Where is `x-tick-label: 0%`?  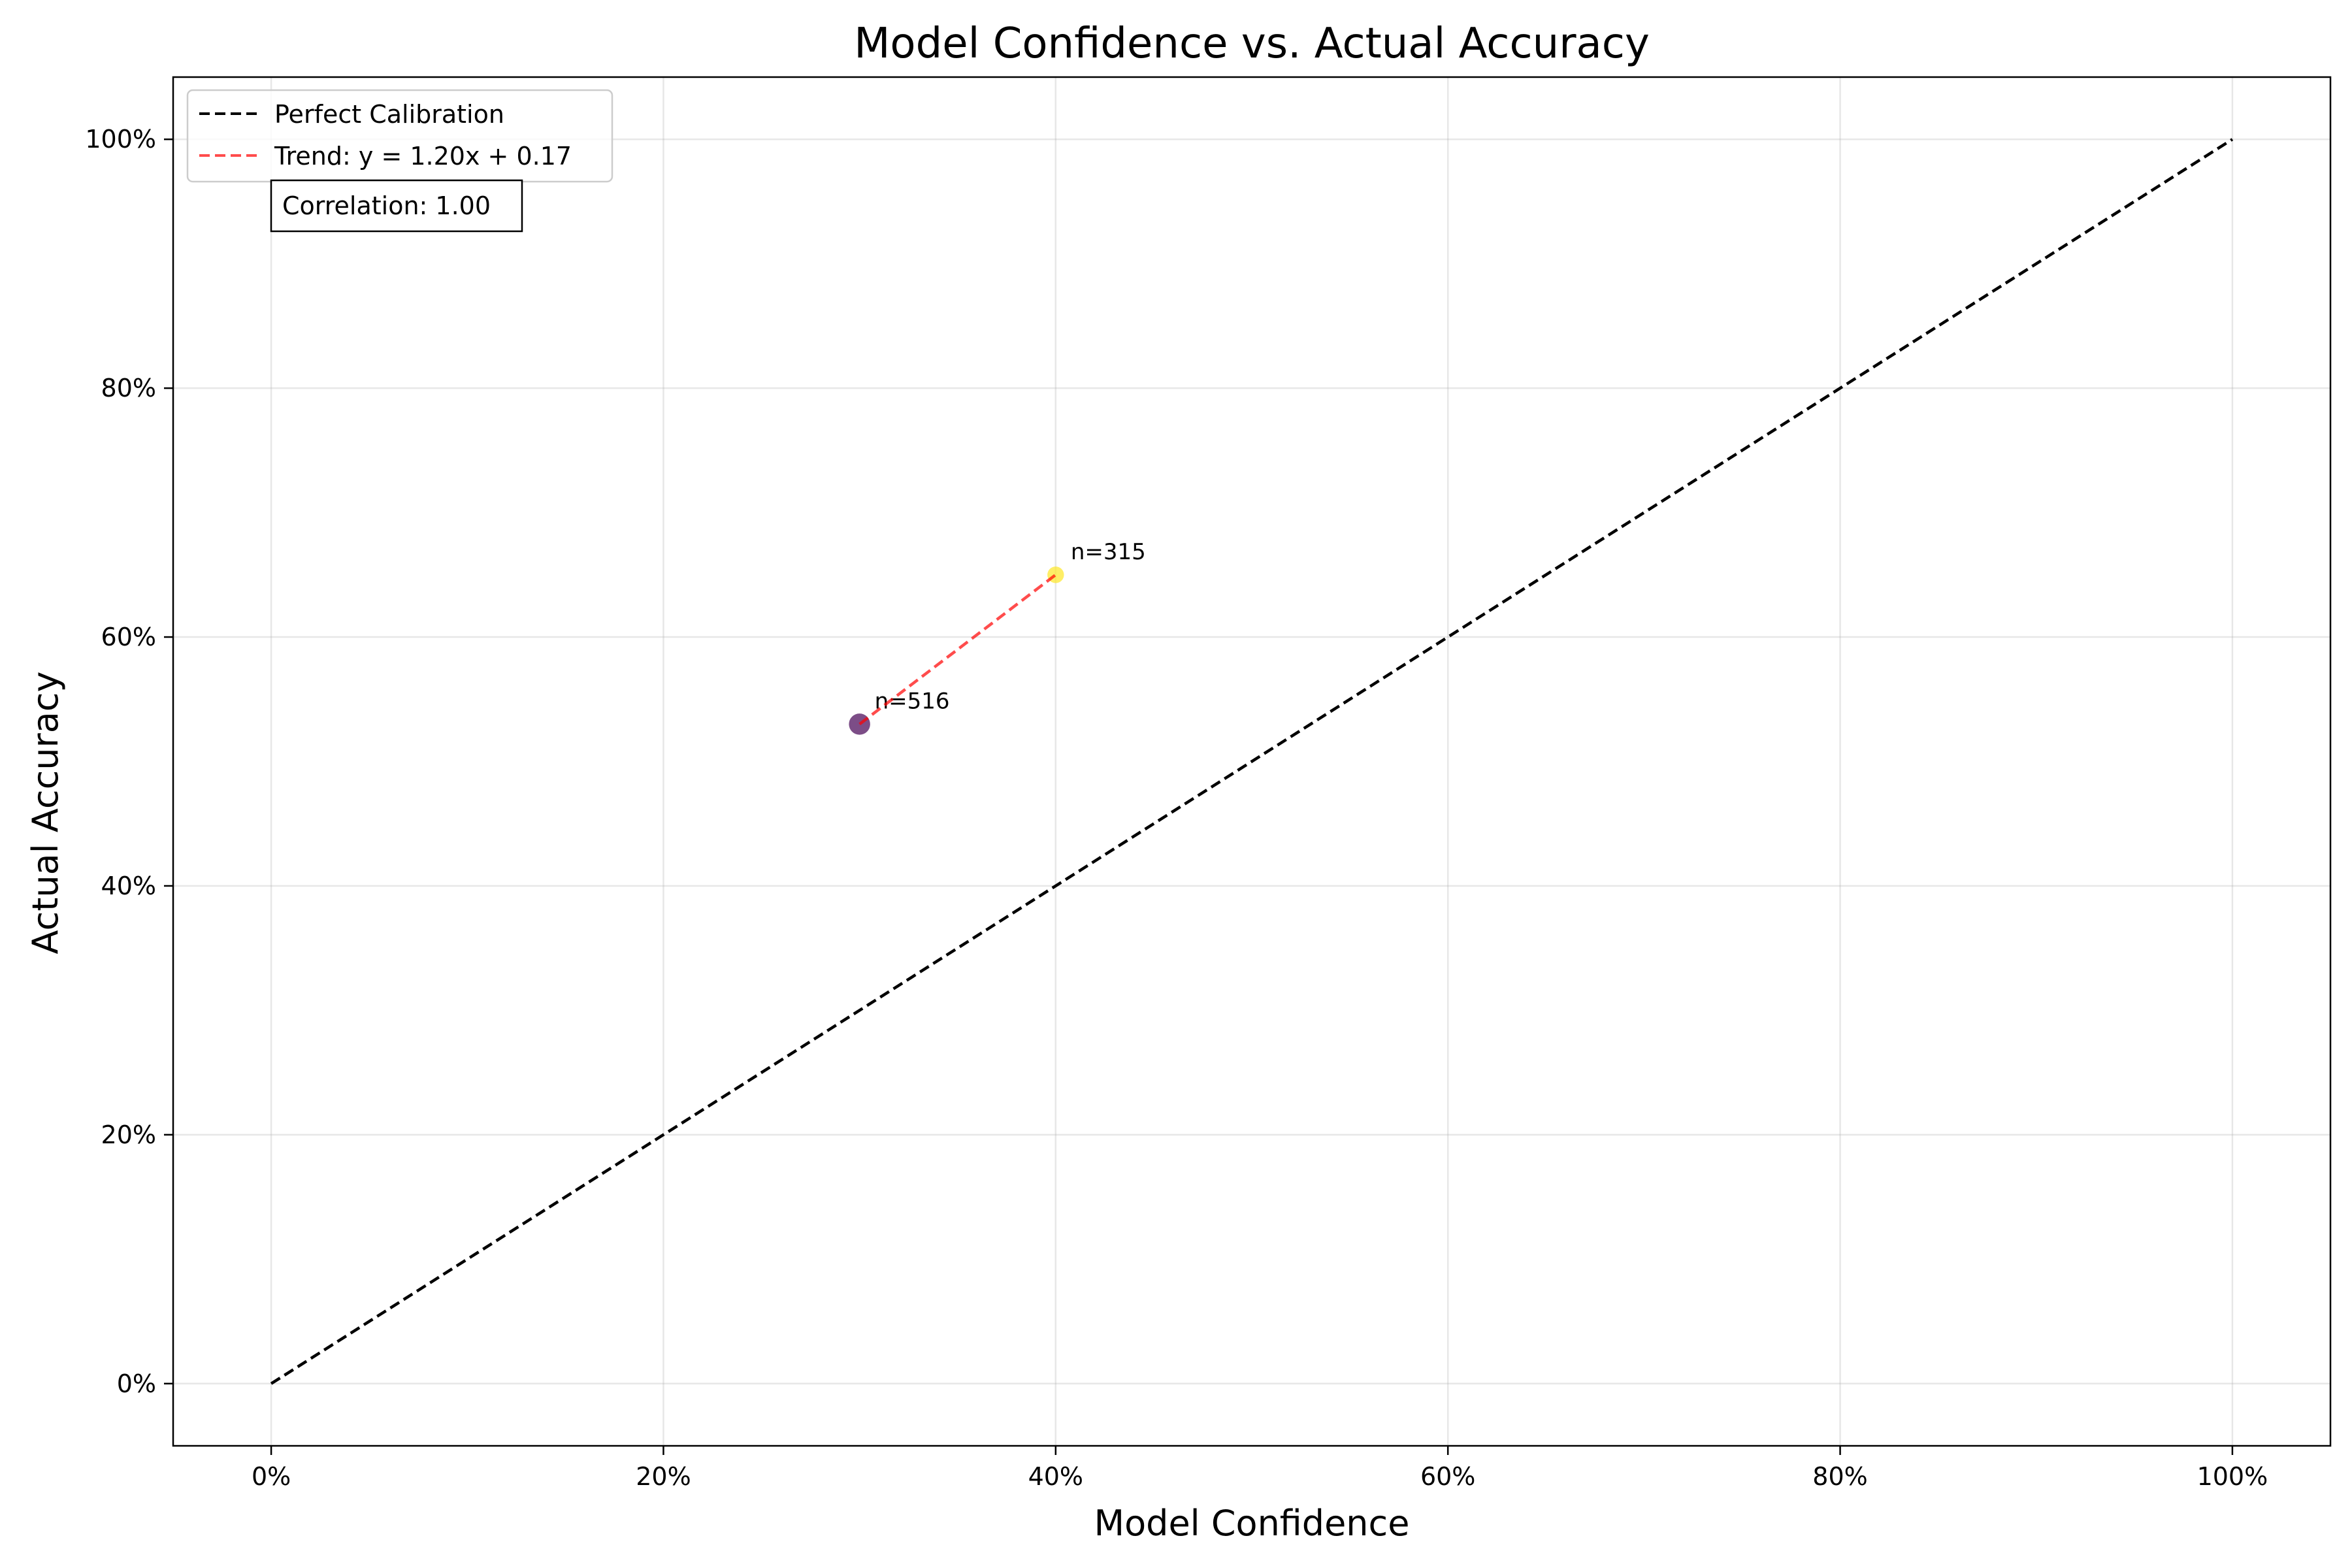
x-tick-label: 0% is located at coordinates (271, 1476).